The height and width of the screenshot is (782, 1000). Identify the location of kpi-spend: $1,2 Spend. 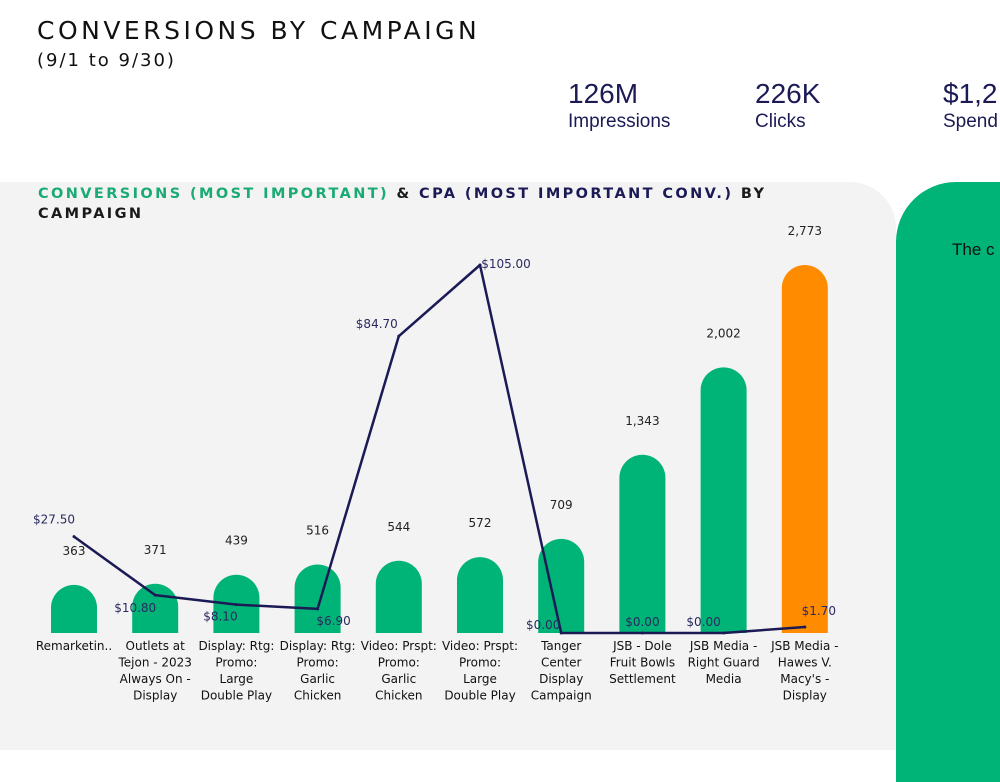
(970, 106).